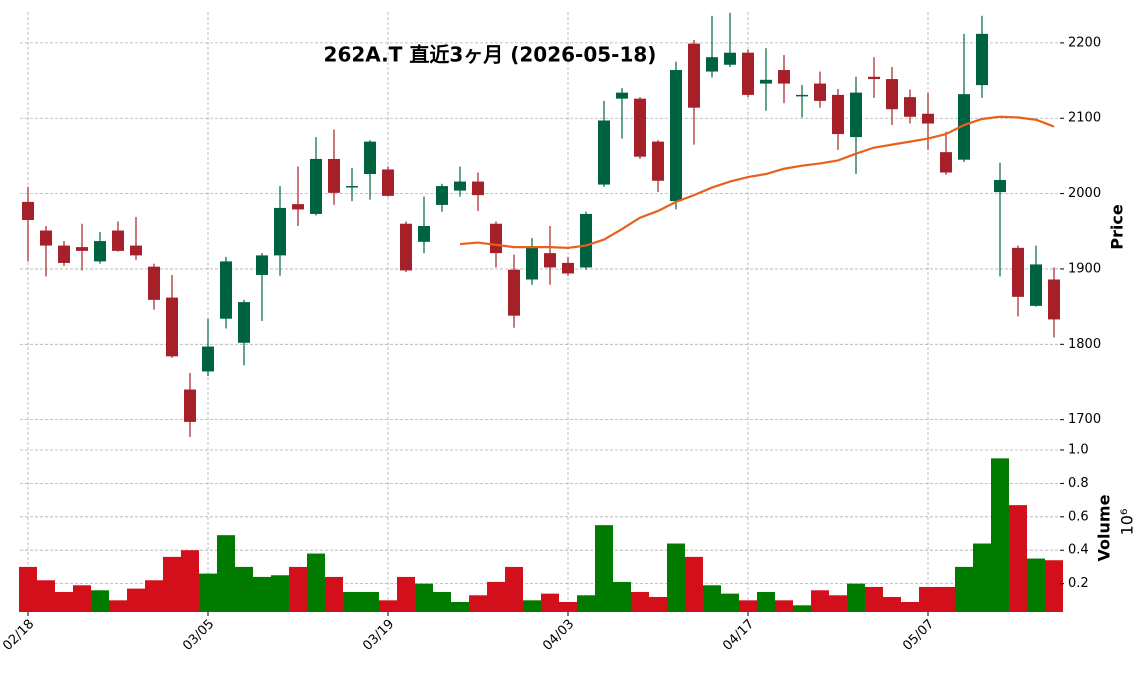  Describe the element at coordinates (1084, 118) in the screenshot. I see `y-tick-label: 2100` at that location.